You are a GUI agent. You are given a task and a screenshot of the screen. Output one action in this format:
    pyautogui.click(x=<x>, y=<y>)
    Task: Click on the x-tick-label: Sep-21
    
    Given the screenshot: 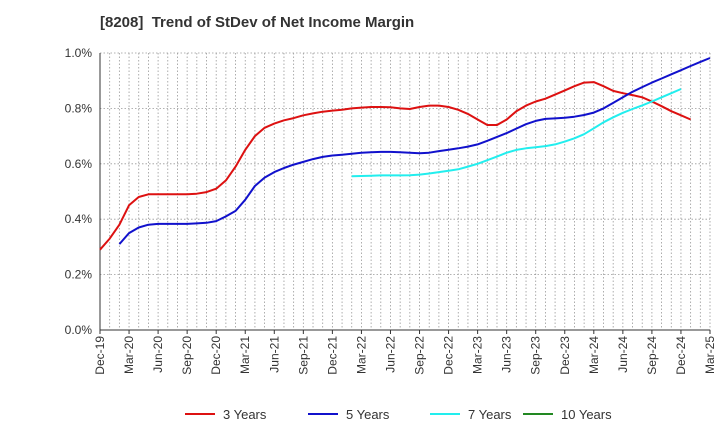 What is the action you would take?
    pyautogui.click(x=303, y=355)
    